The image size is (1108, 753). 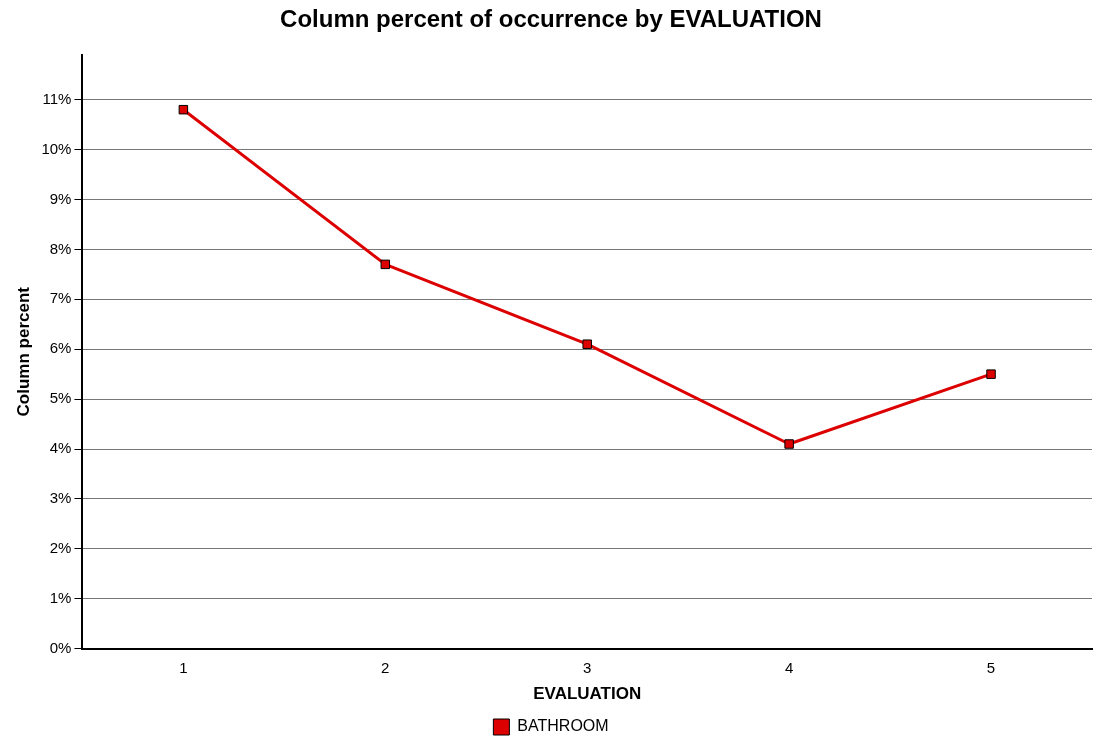 What do you see at coordinates (789, 667) in the screenshot?
I see `x-tick-label: 4` at bounding box center [789, 667].